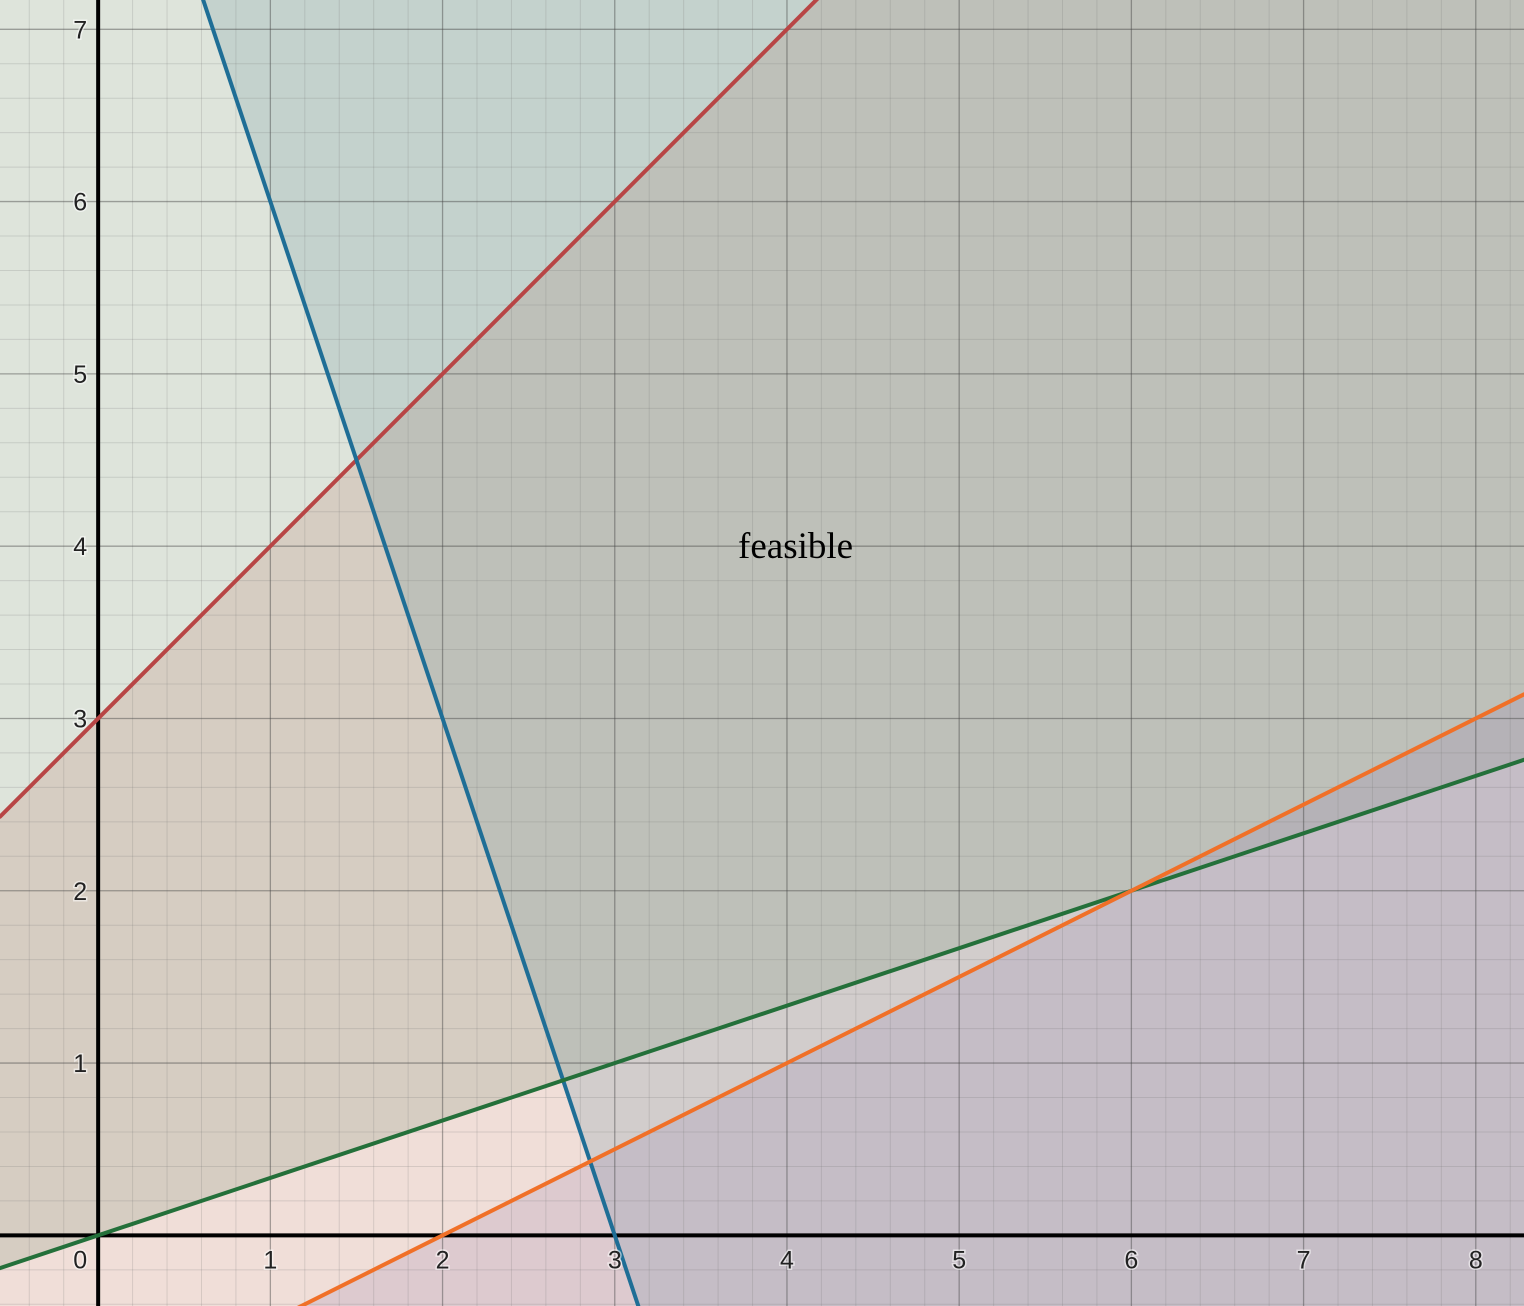 The image size is (1524, 1306). Describe the element at coordinates (80, 719) in the screenshot. I see `y-tick-label: 3` at that location.